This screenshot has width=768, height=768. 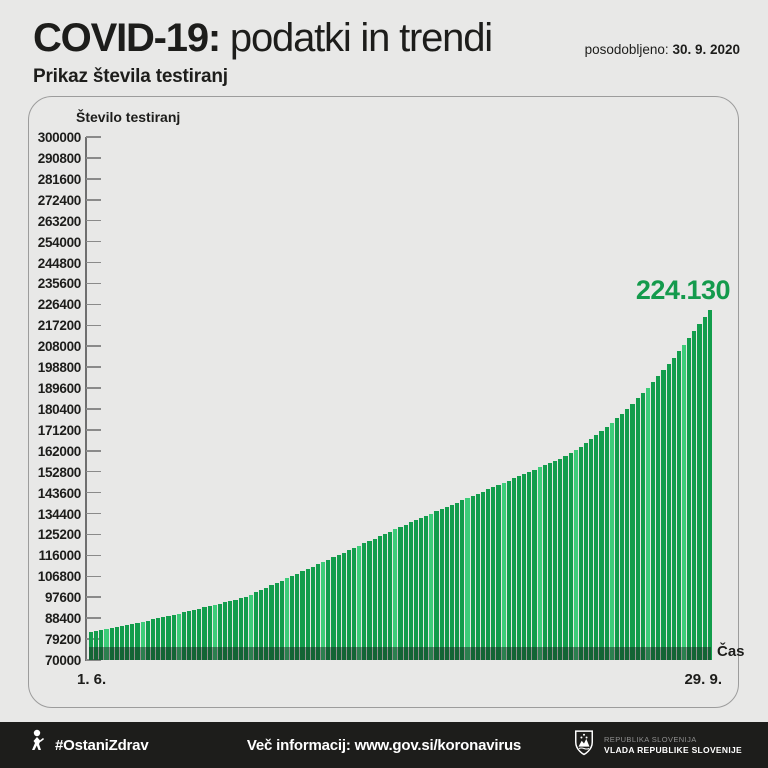 I want to click on y-tick-label: 180400, so click(x=59, y=409).